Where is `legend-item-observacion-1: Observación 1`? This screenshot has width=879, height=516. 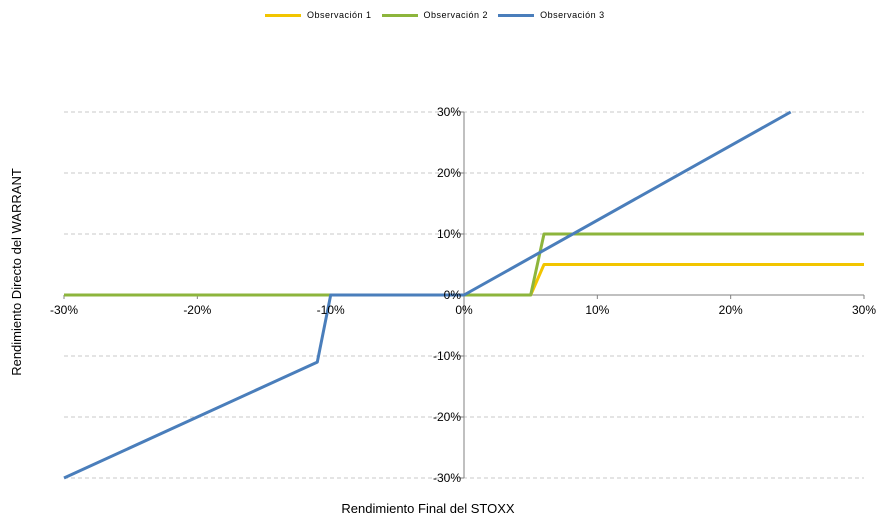 legend-item-observacion-1: Observación 1 is located at coordinates (318, 15).